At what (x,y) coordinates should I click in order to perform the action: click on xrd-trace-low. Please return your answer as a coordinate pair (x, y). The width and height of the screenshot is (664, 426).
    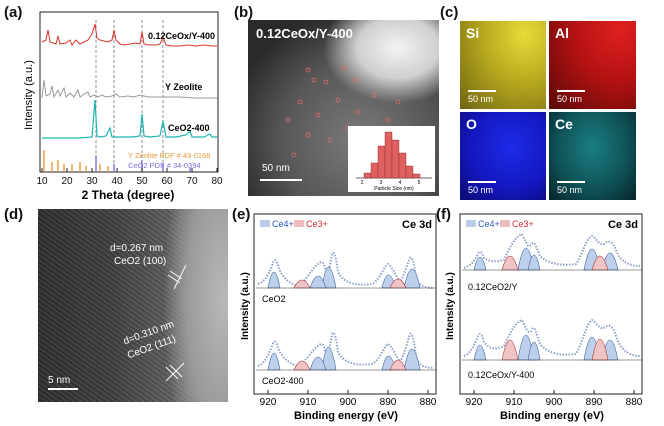
    Looking at the image, I should click on (129, 119).